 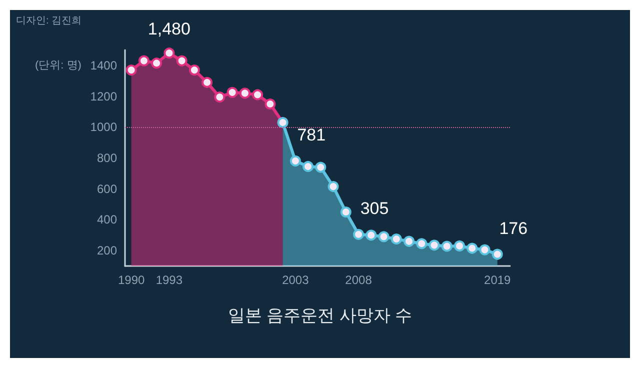 I want to click on data-label: 305, so click(x=374, y=208).